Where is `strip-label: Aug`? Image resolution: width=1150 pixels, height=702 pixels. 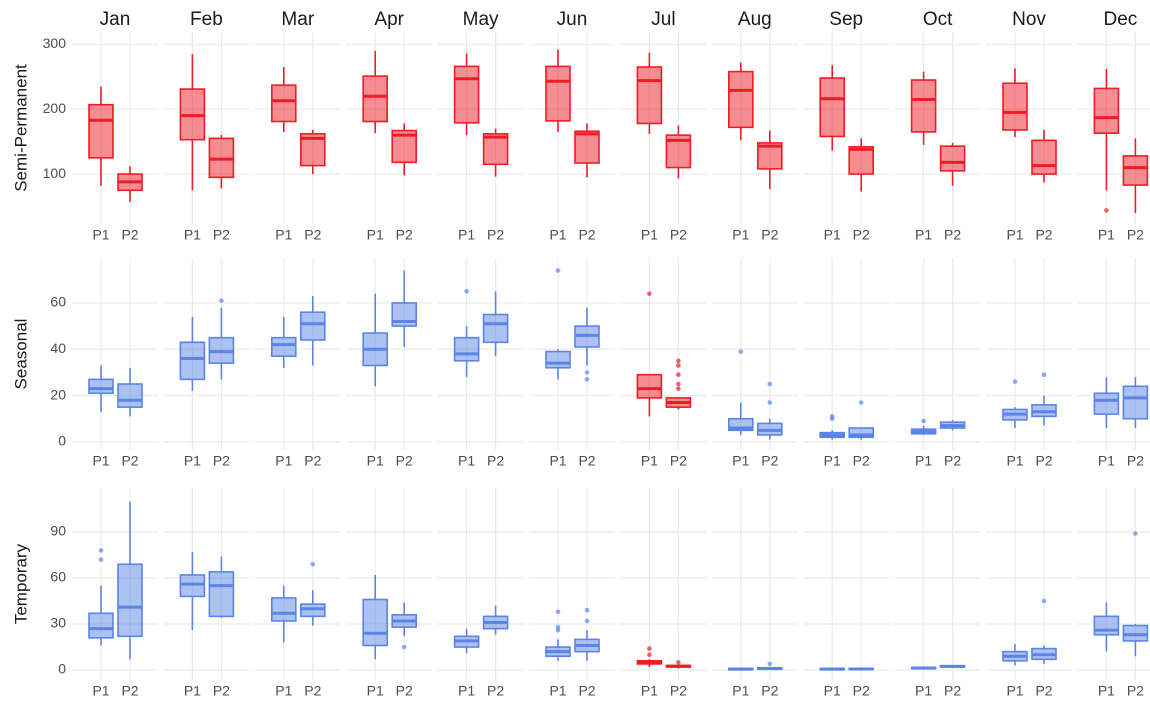
strip-label: Aug is located at coordinates (755, 19).